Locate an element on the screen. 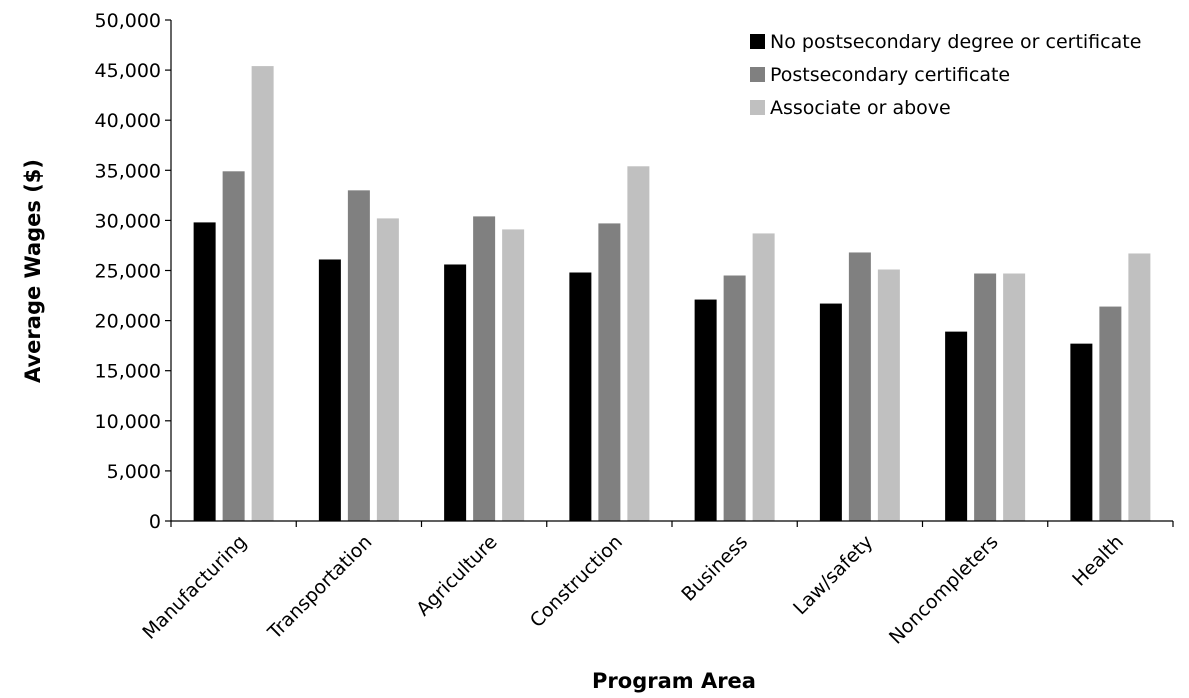 This screenshot has width=1189, height=698. y-tick-label: 50,000 is located at coordinates (128, 21).